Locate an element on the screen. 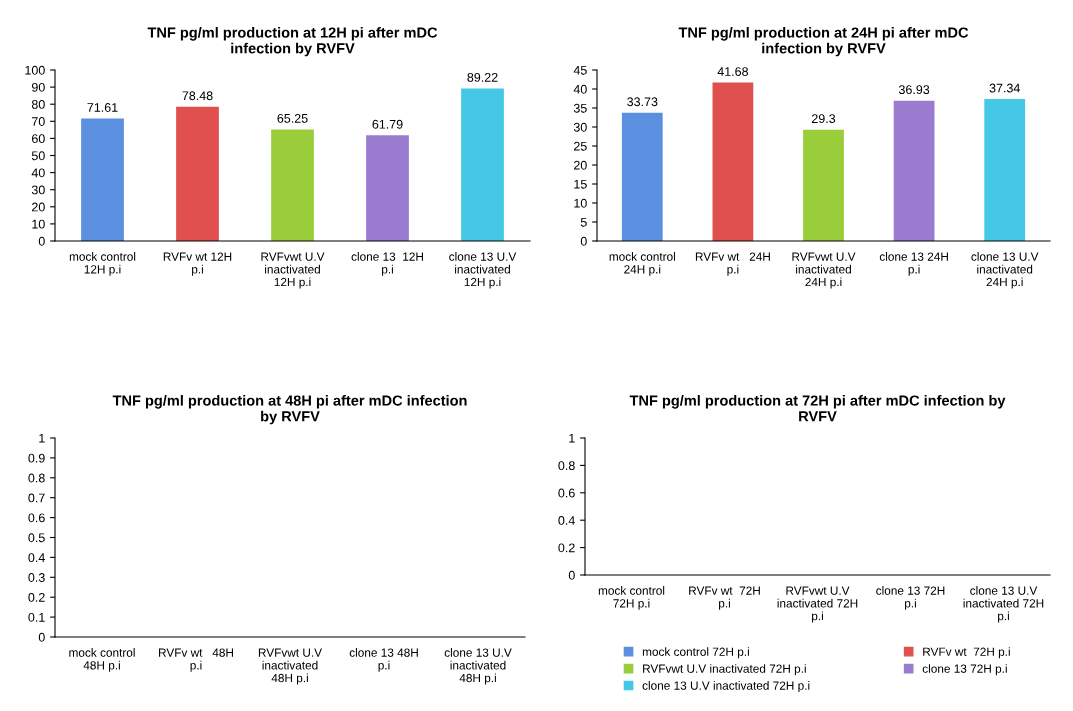 The image size is (1073, 711). y-tick-label: 0.7 is located at coordinates (36, 498).